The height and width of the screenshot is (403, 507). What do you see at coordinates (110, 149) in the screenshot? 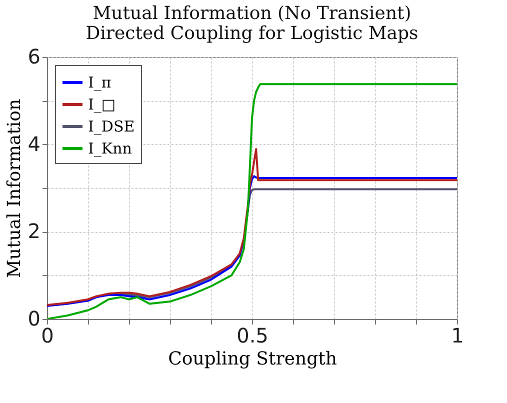
I see `legend-label: I_Knn` at bounding box center [110, 149].